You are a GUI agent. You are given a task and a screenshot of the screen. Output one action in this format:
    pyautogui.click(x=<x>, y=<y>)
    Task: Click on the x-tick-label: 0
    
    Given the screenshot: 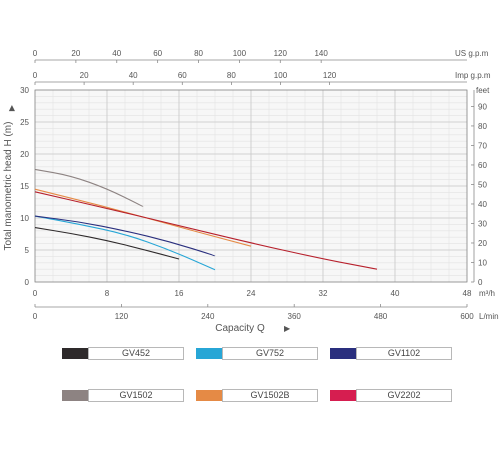 What is the action you would take?
    pyautogui.click(x=35, y=293)
    